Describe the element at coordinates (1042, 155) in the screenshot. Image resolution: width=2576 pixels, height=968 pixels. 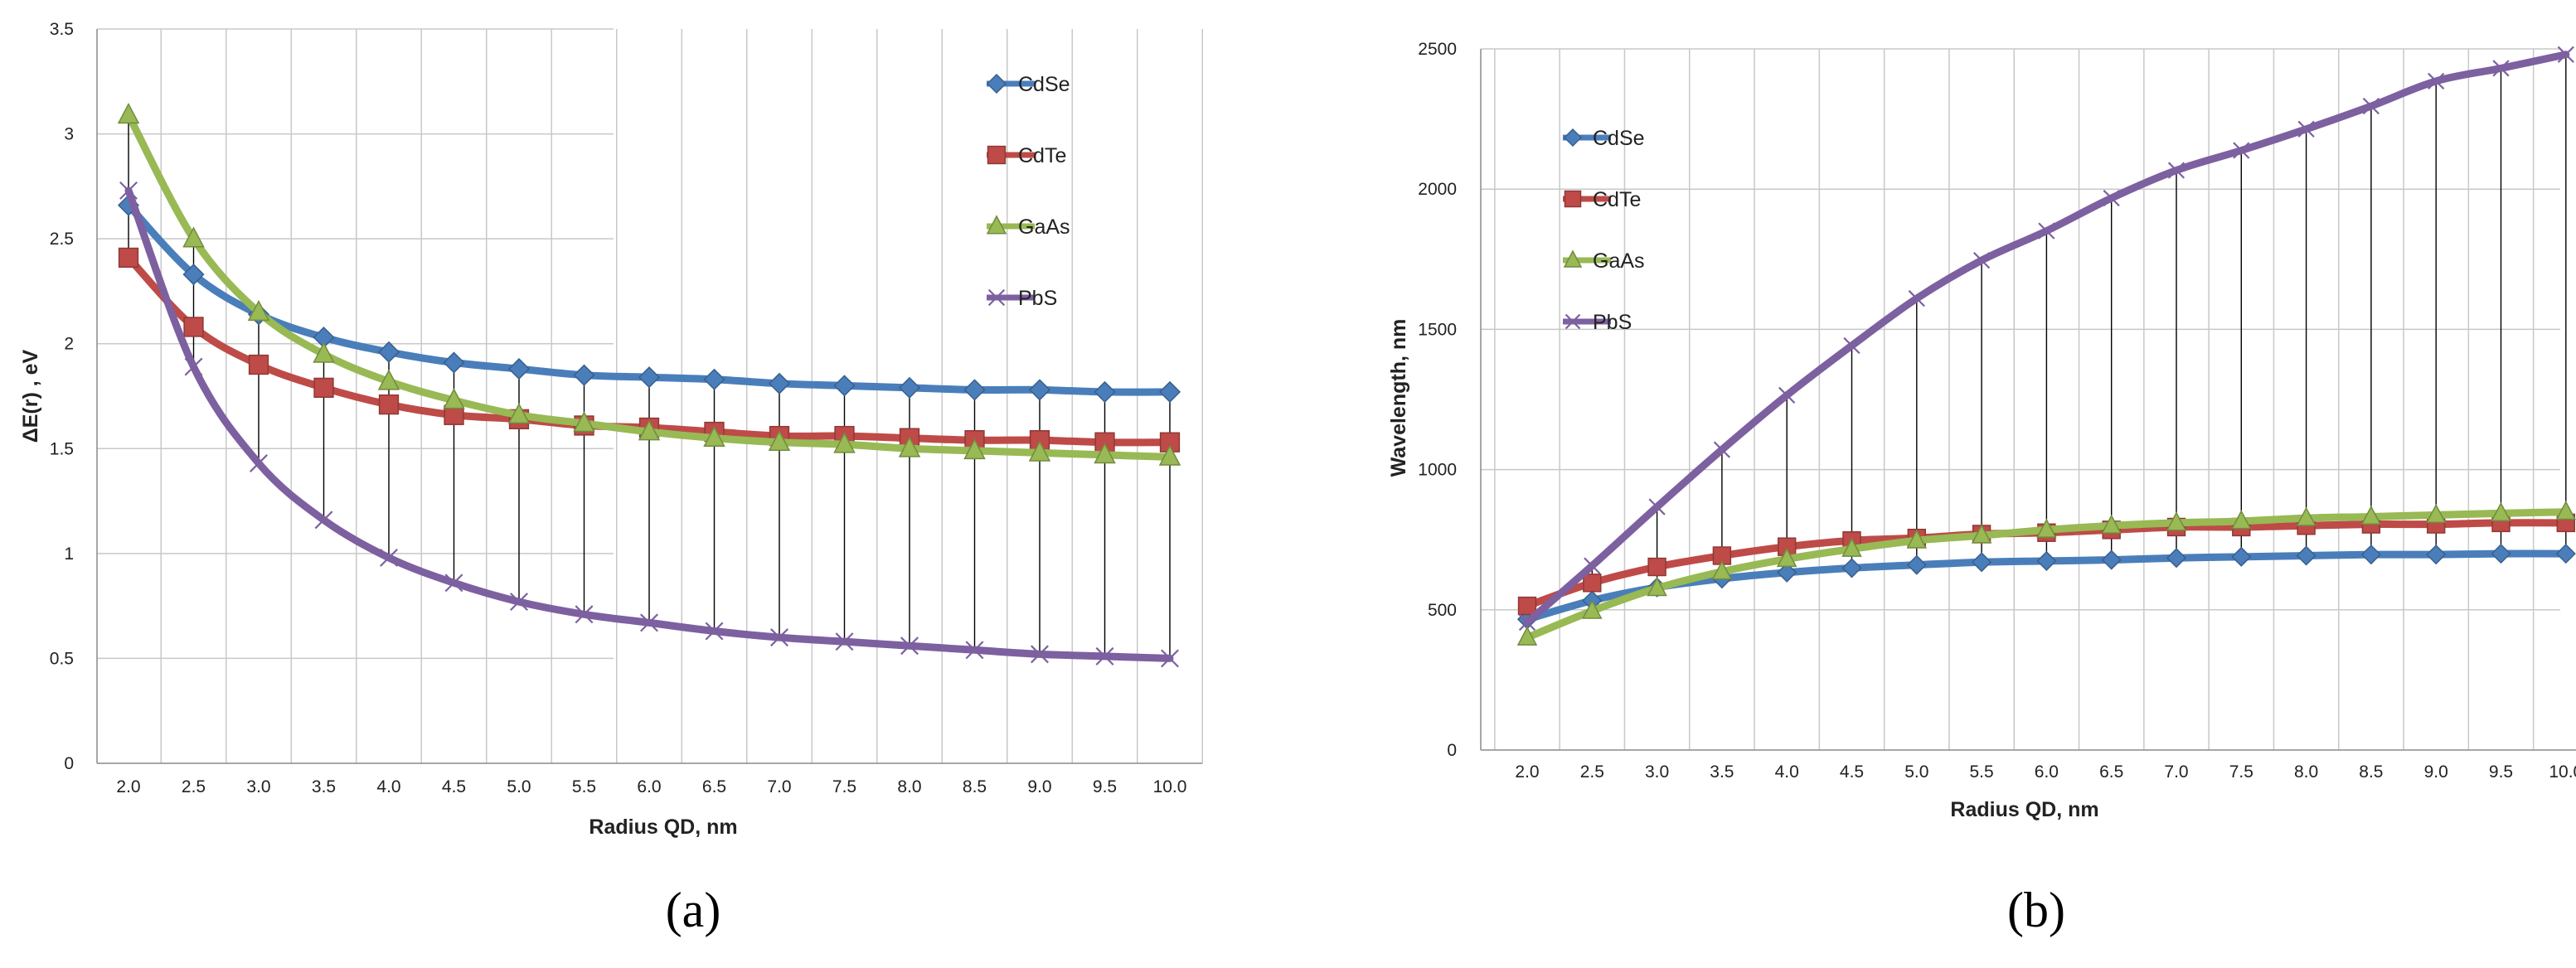
I see `legend-label: CdTe` at that location.